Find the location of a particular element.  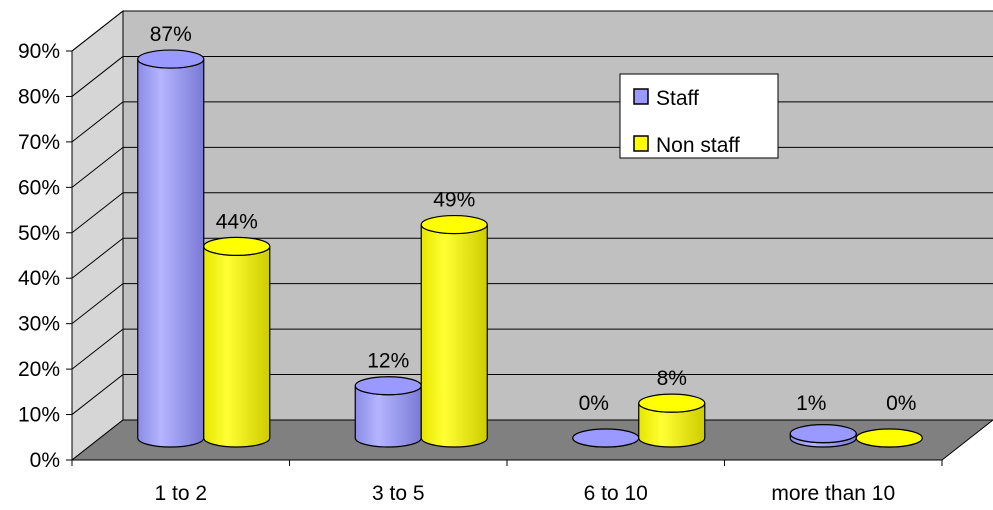

legend-label-staff: Staff is located at coordinates (677, 98).